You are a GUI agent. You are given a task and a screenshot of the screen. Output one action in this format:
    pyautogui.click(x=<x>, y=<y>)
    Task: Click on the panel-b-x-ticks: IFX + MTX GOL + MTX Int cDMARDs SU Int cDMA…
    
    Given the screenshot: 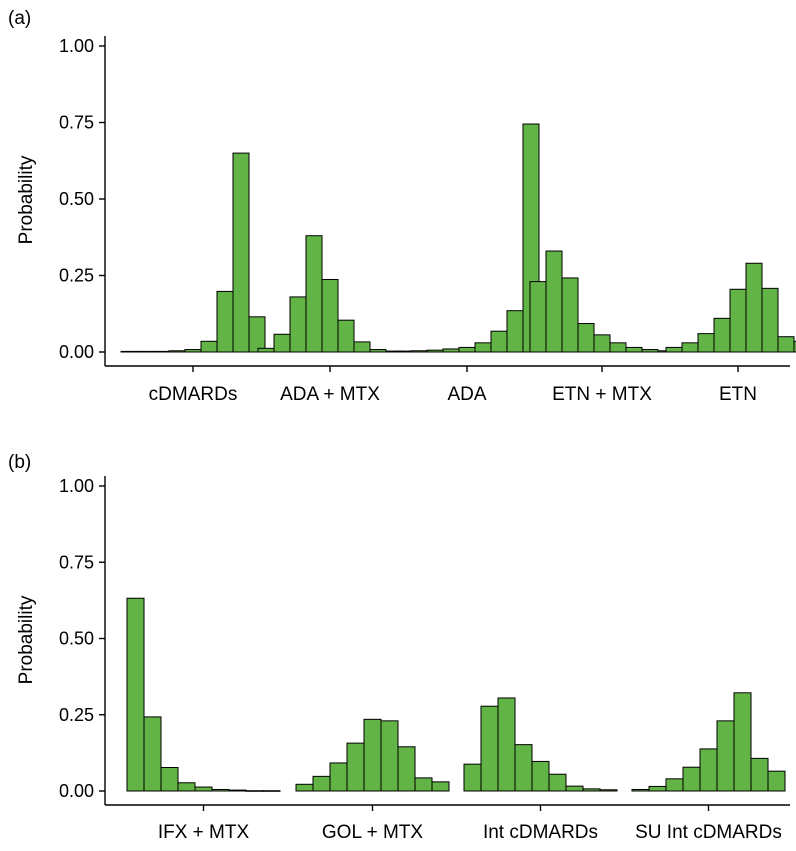 What is the action you would take?
    pyautogui.click(x=470, y=824)
    